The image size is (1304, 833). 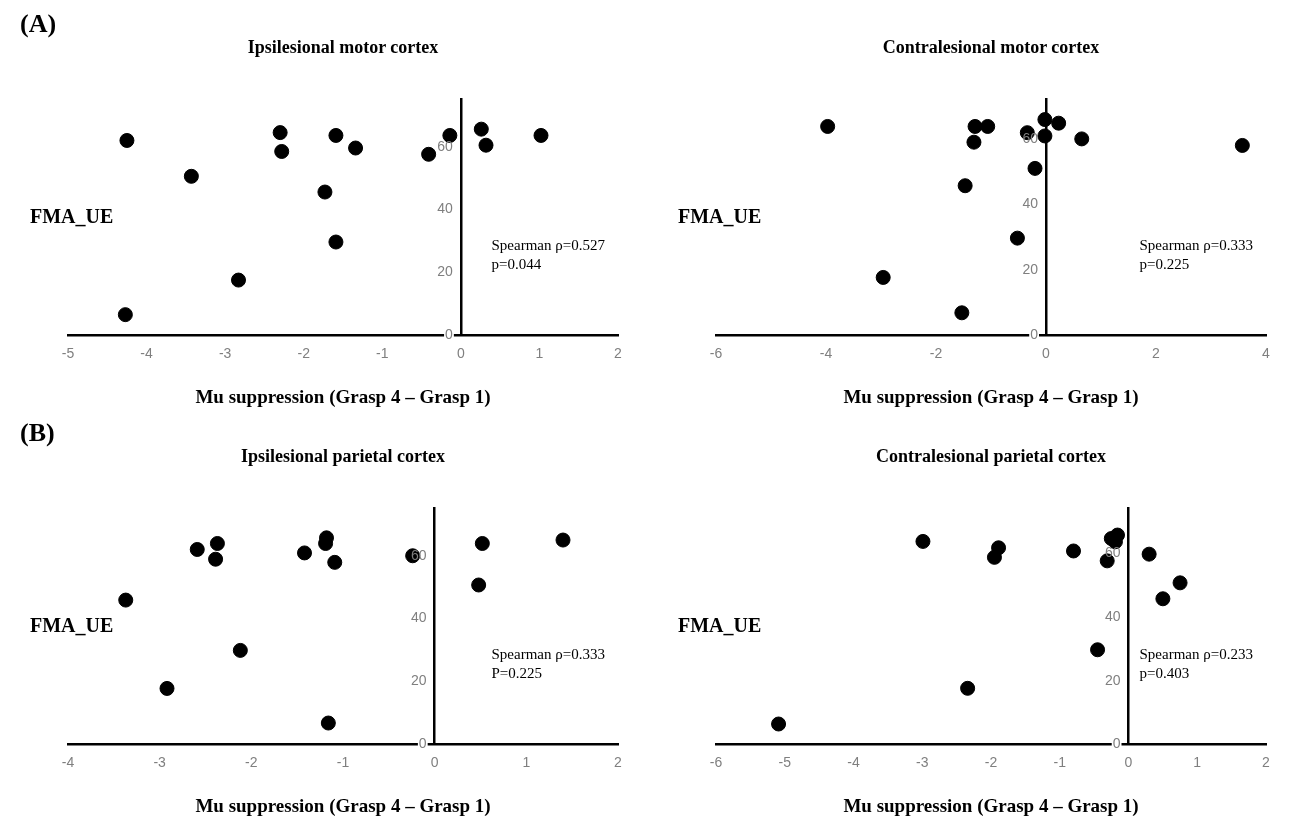 I want to click on x-tick-label: 4, so click(x=1266, y=352).